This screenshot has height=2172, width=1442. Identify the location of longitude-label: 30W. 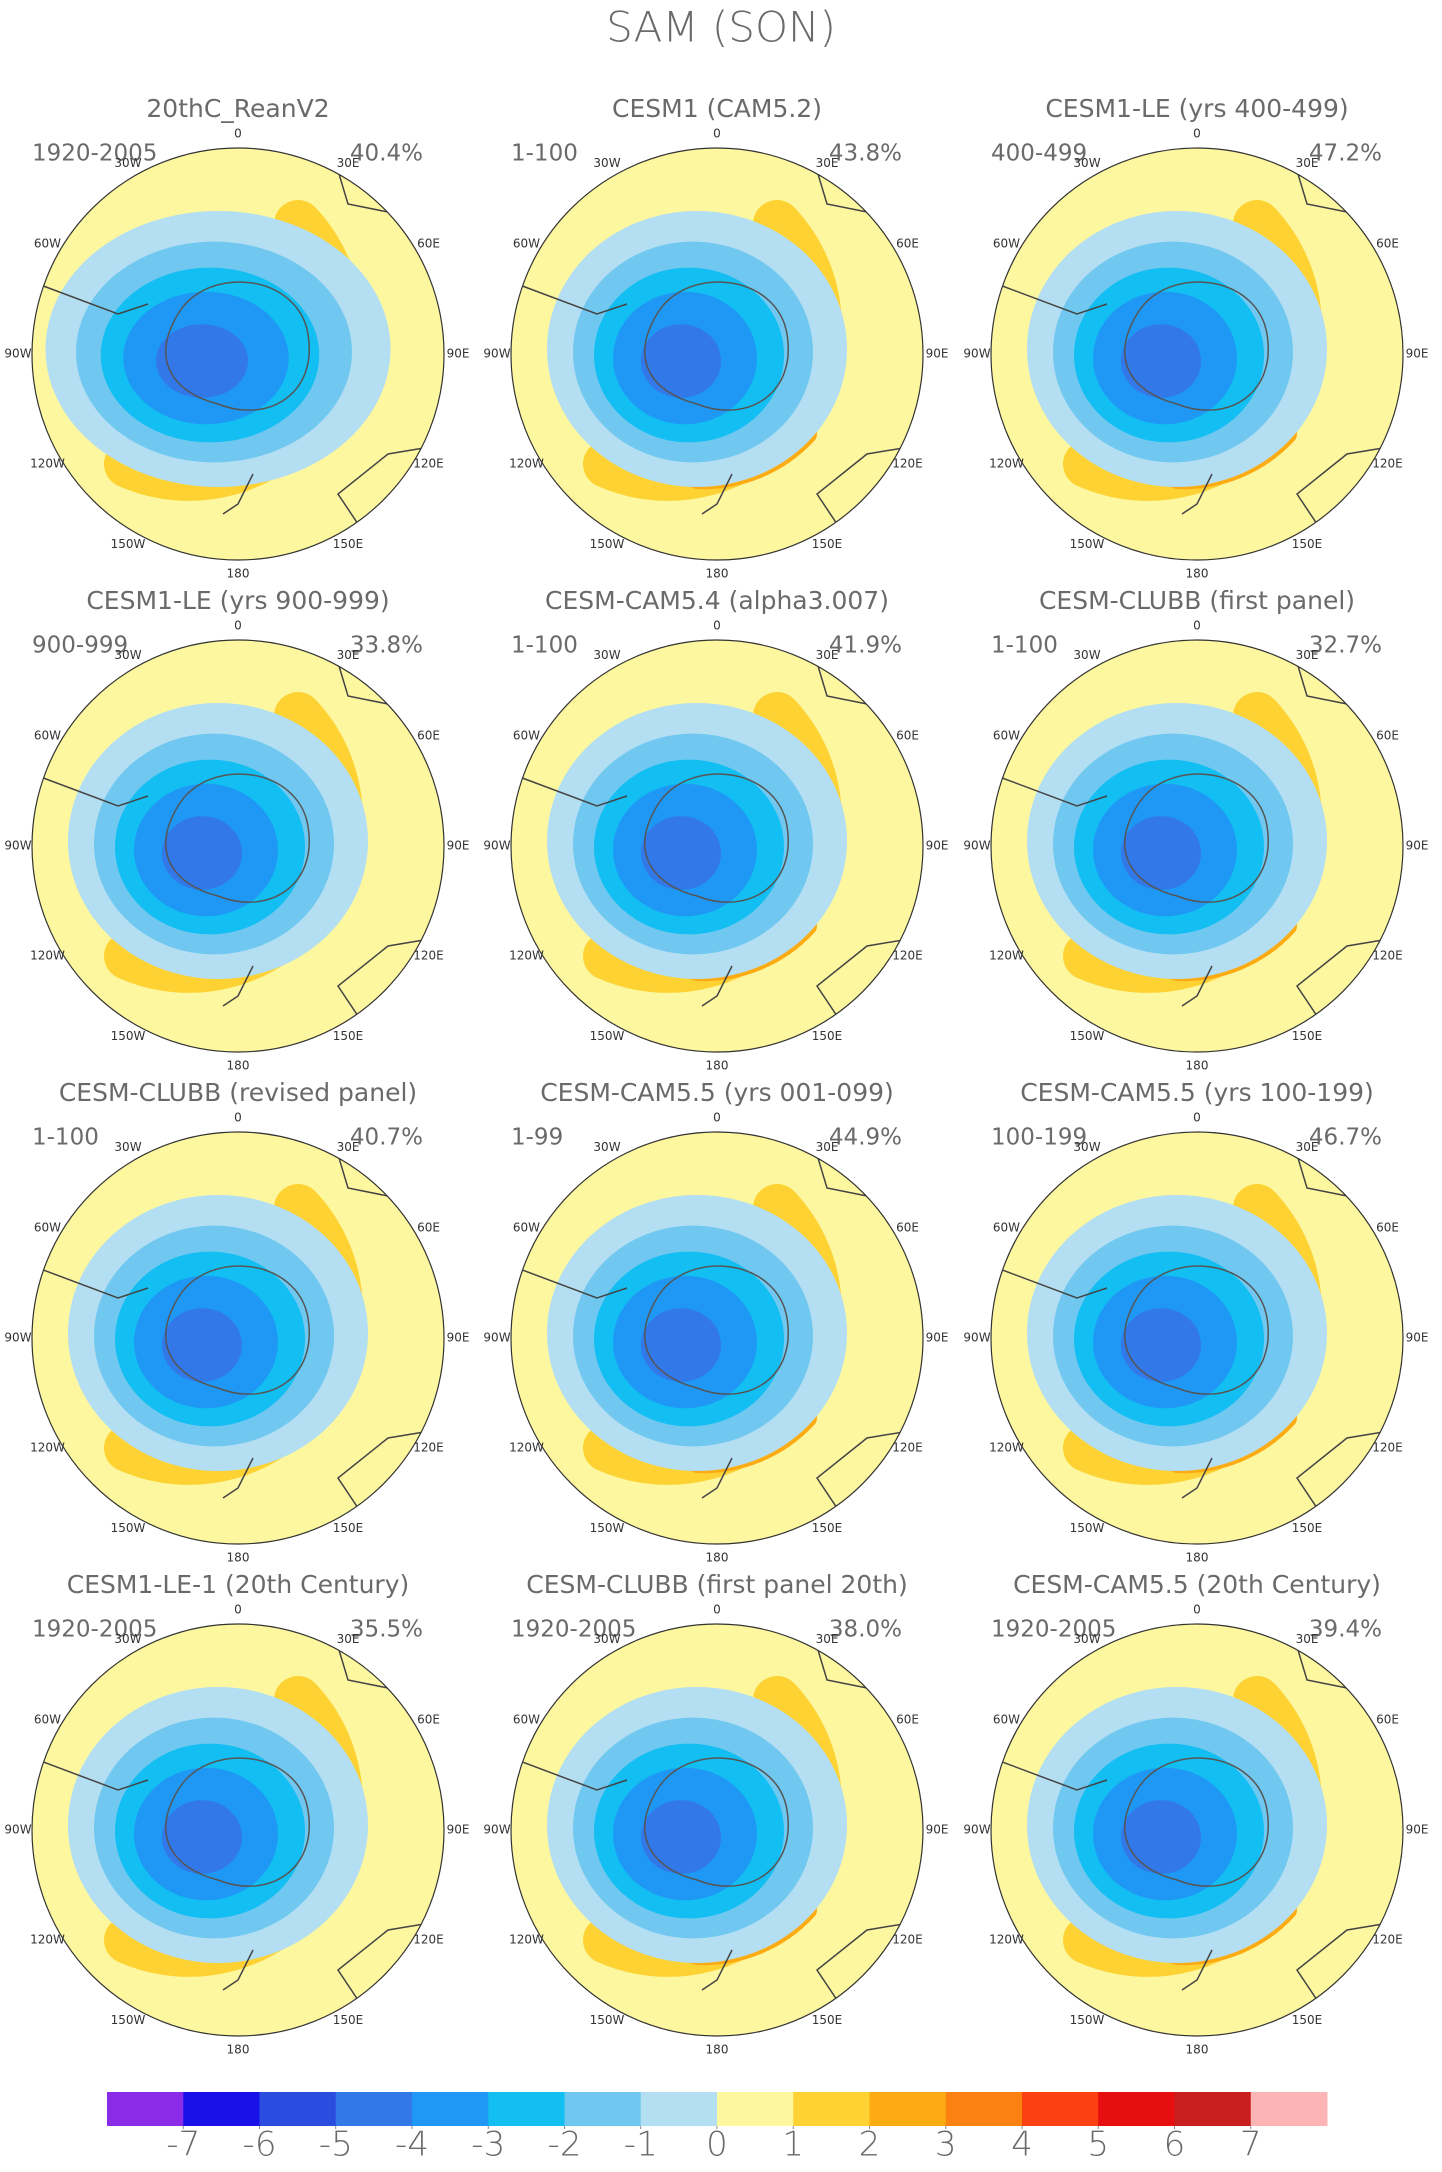
(1086, 655).